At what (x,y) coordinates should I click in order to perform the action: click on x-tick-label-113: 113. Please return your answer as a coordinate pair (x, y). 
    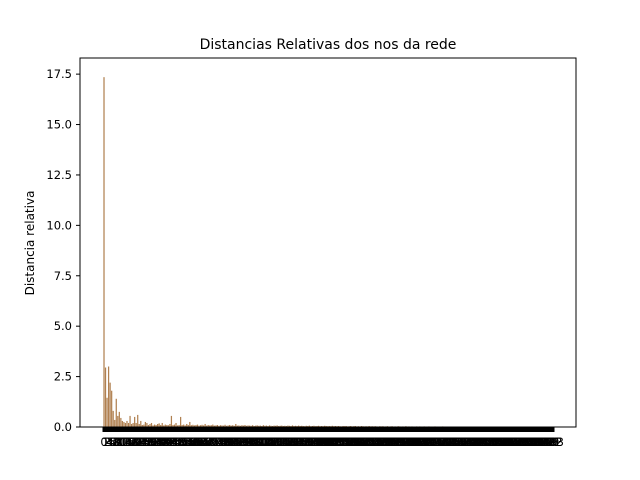
    Looking at the image, I should click on (277, 442).